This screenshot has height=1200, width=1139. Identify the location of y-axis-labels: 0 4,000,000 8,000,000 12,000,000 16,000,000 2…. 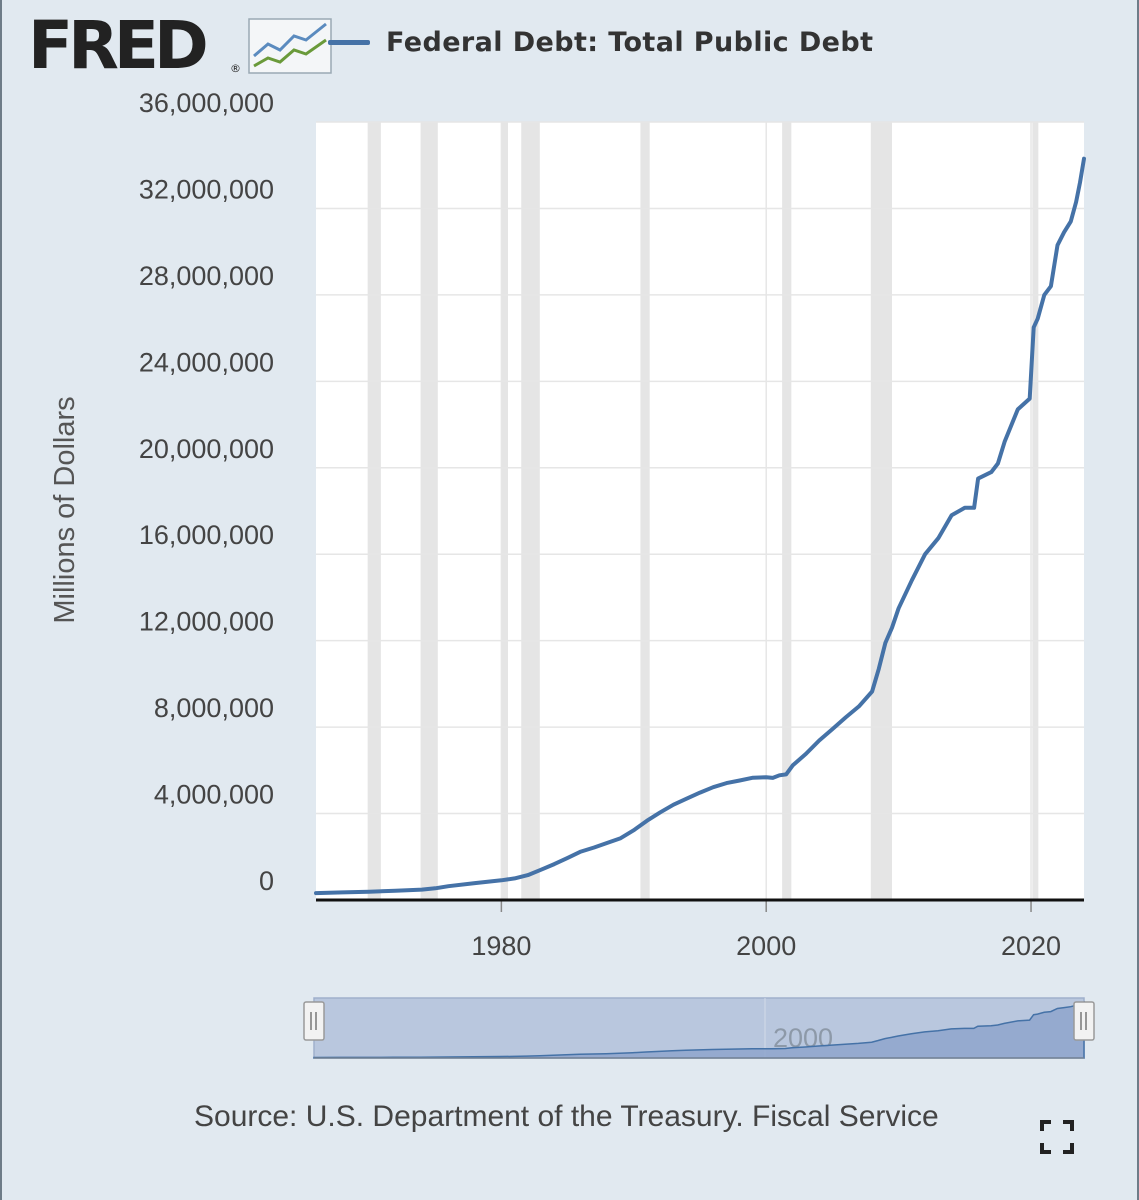
(206, 492).